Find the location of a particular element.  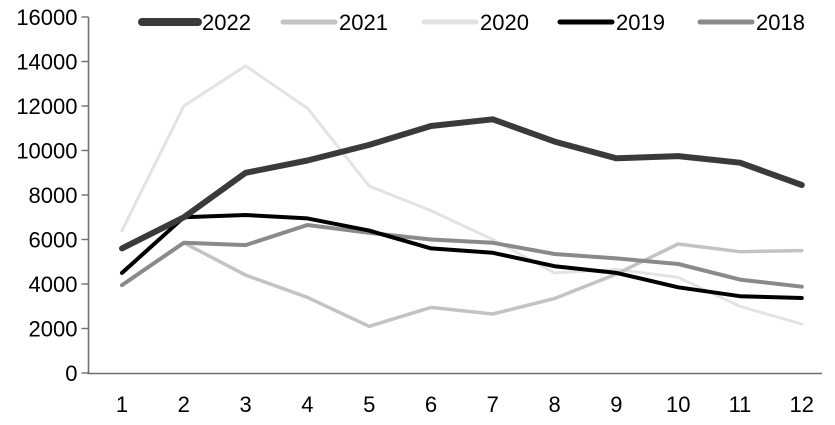

legend-item-2019: 2019 is located at coordinates (611, 22).